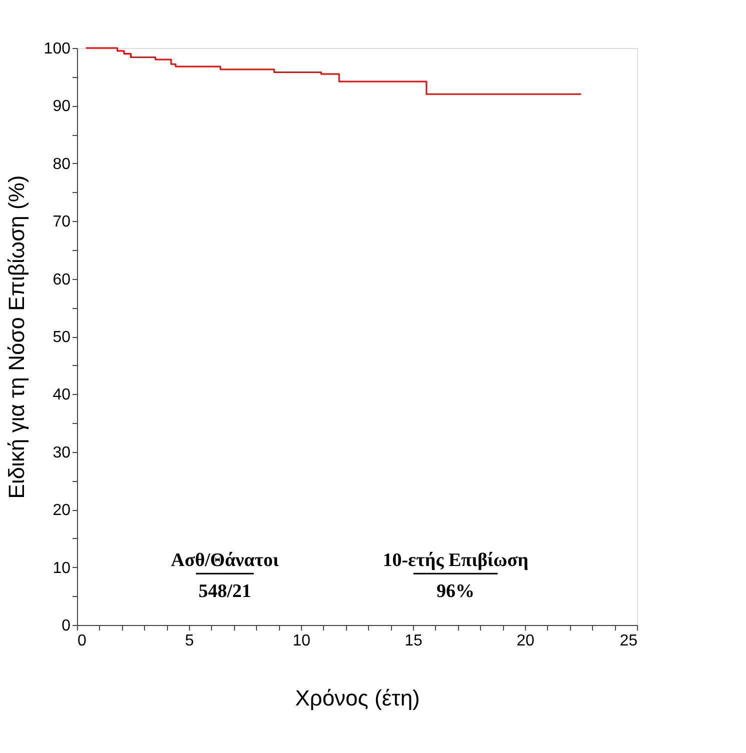 The height and width of the screenshot is (753, 746). What do you see at coordinates (61, 279) in the screenshot?
I see `y-tick-label: 60` at bounding box center [61, 279].